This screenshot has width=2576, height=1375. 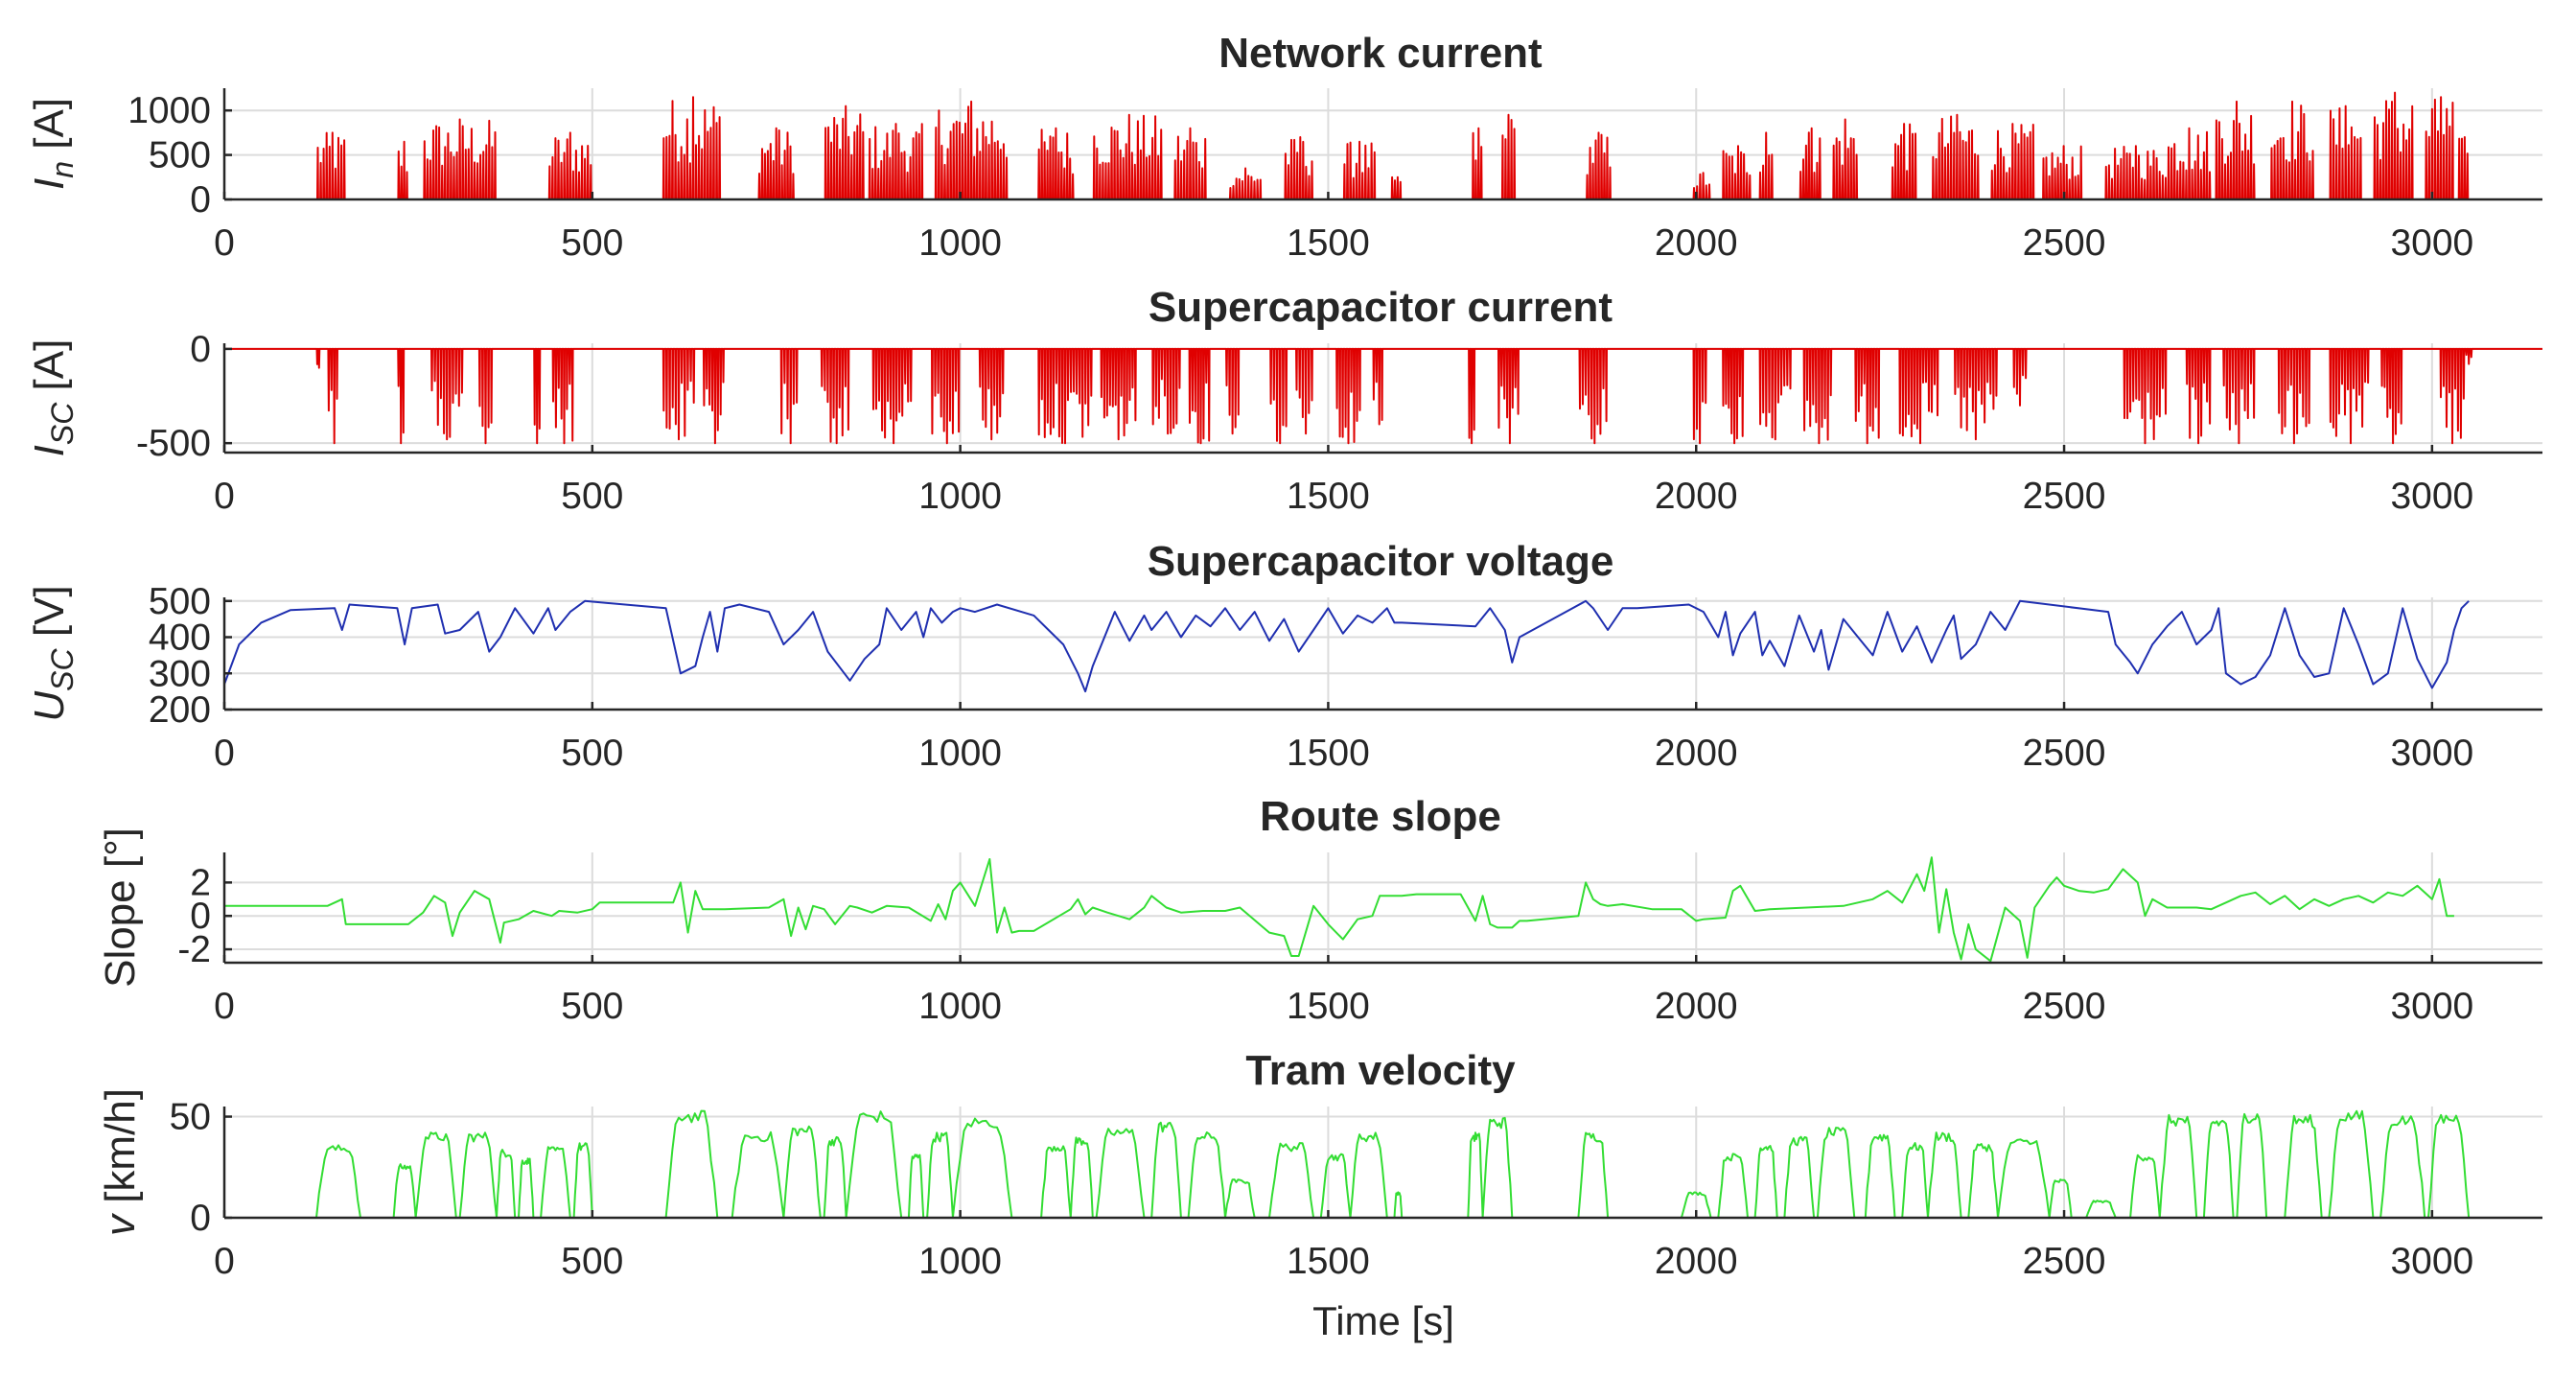 What do you see at coordinates (170, 111) in the screenshot?
I see `y-tick-label: 1000` at bounding box center [170, 111].